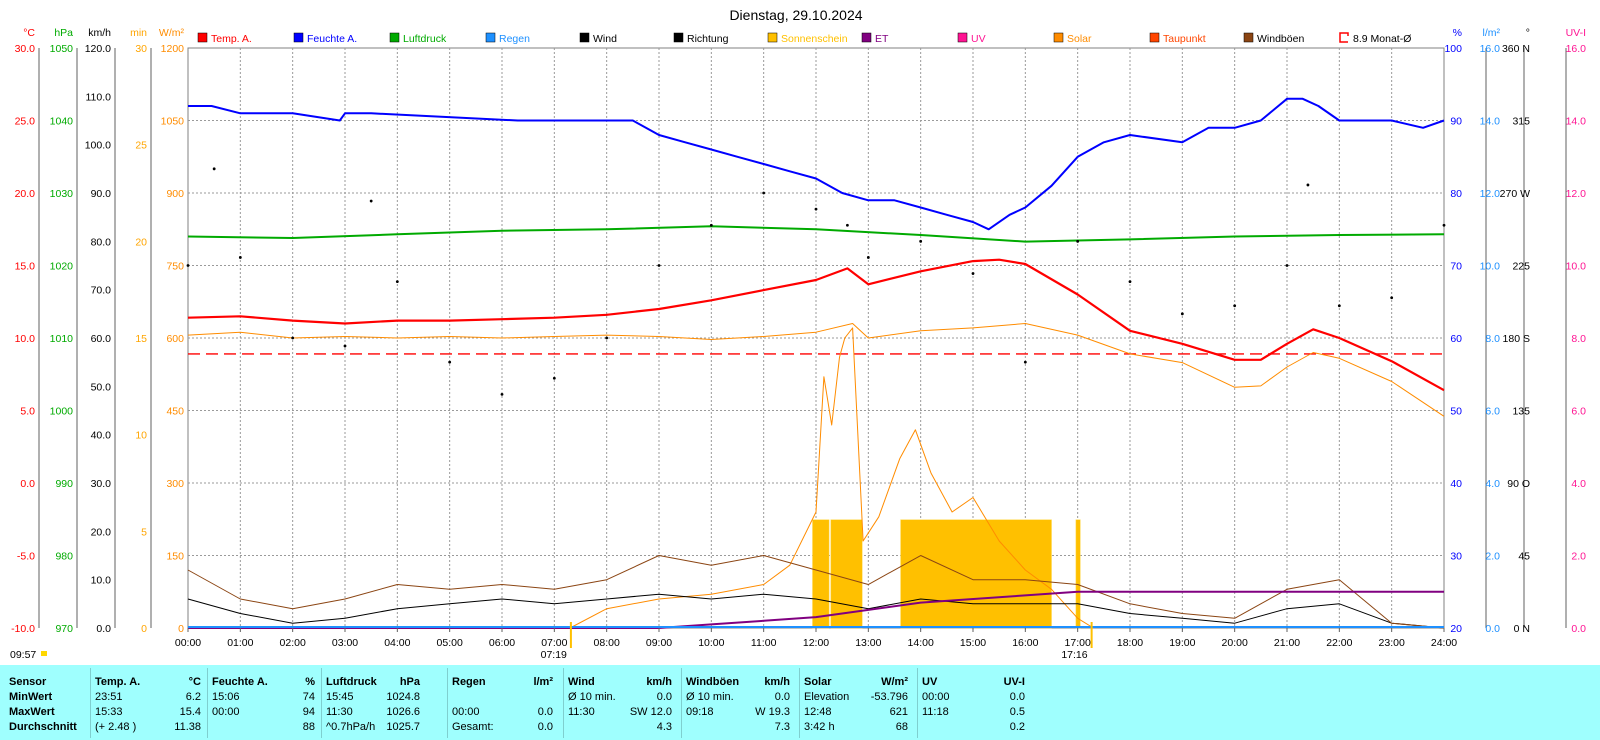  I want to click on axis-tick-label: 1030, so click(62, 194).